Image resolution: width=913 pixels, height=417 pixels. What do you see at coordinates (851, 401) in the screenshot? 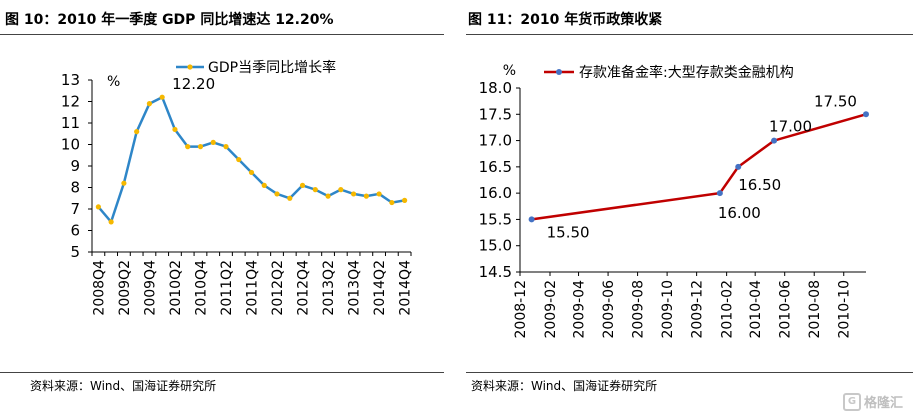
I see `watermark-logo-icon: G` at bounding box center [851, 401].